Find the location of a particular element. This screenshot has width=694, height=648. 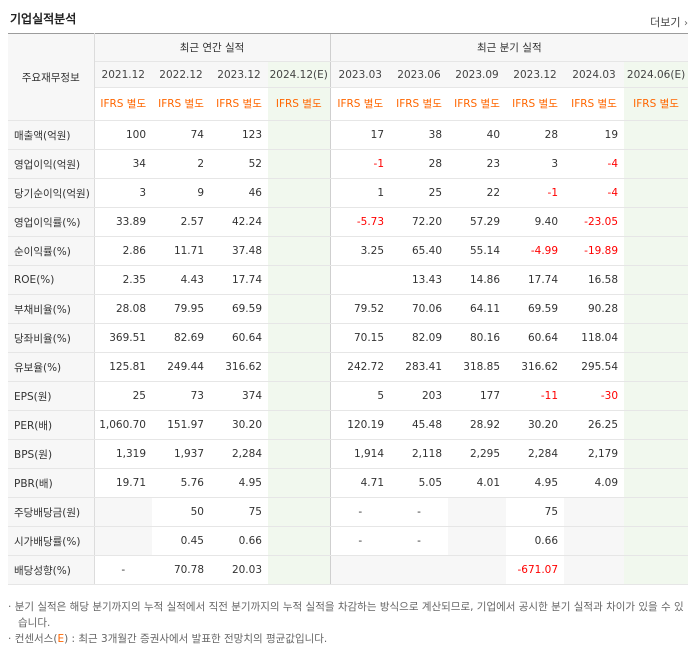

table-cell: 120.19 is located at coordinates (360, 425).